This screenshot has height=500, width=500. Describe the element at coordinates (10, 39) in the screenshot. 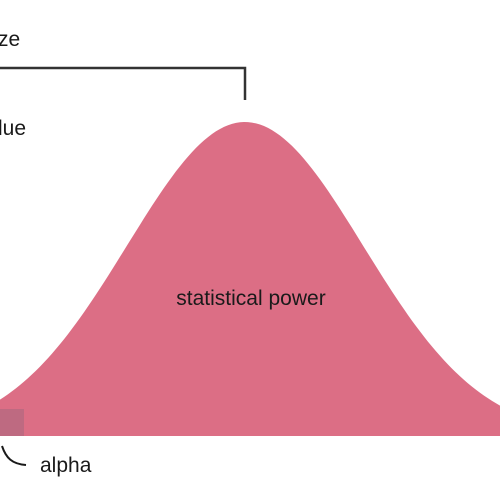

I see `effect-size-label: ze` at that location.